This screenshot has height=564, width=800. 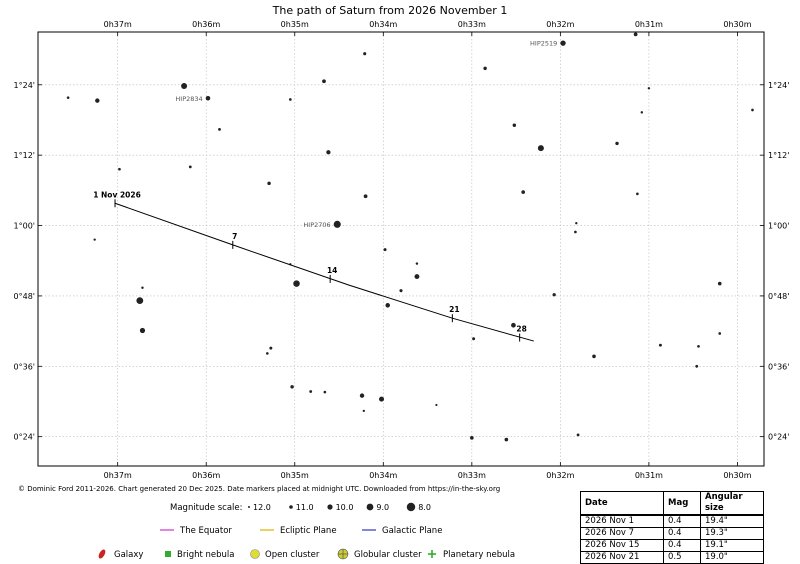 I want to click on magnitude-label: 10.0, so click(x=345, y=507).